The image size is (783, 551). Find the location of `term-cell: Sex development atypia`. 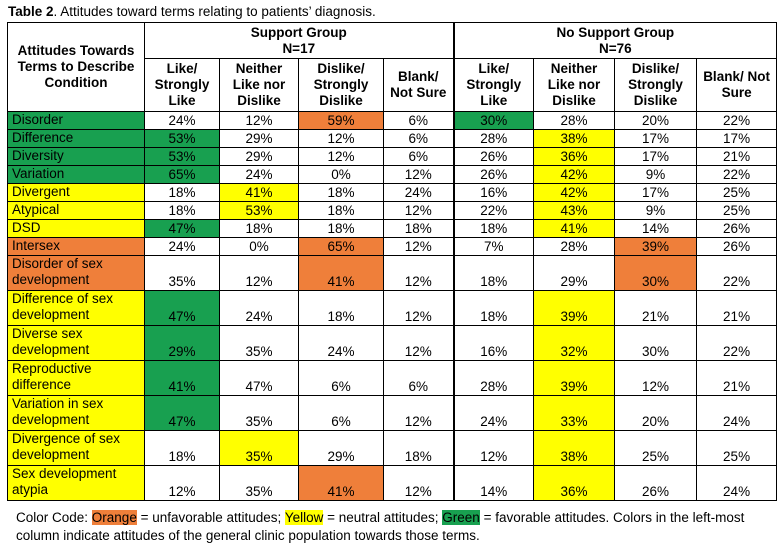

term-cell: Sex development atypia is located at coordinates (76, 483).